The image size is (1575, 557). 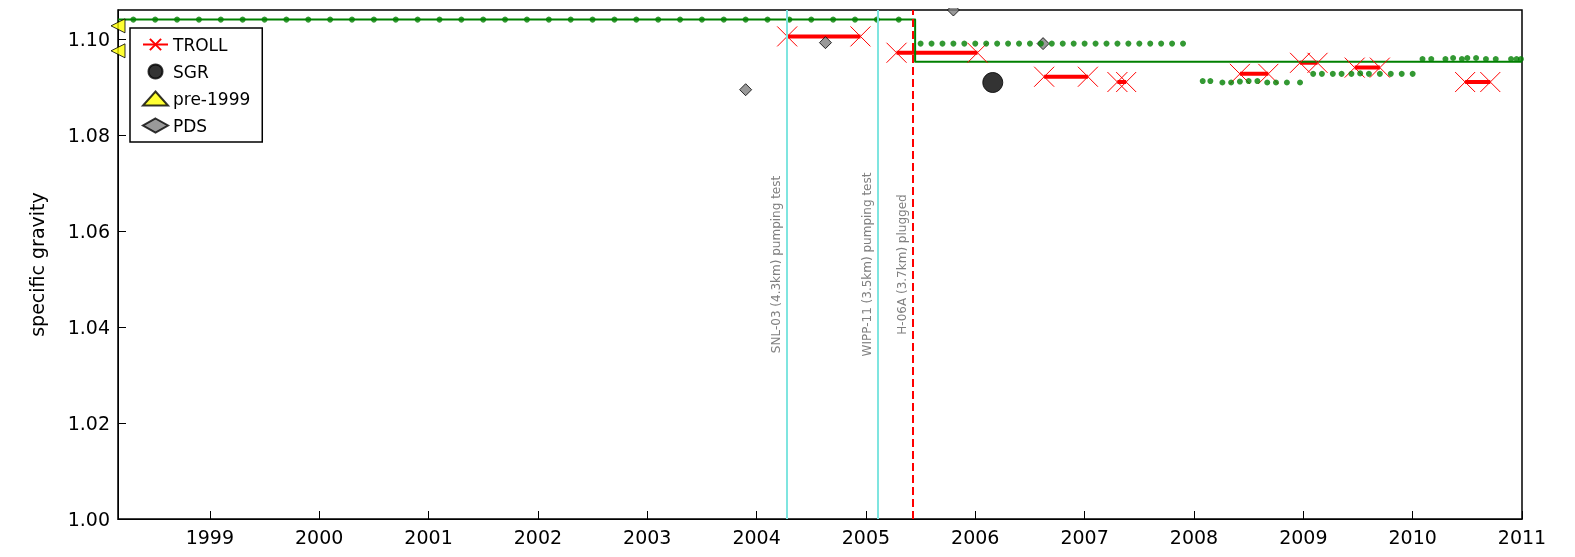 What do you see at coordinates (190, 125) in the screenshot?
I see `legend-label: PDS` at bounding box center [190, 125].